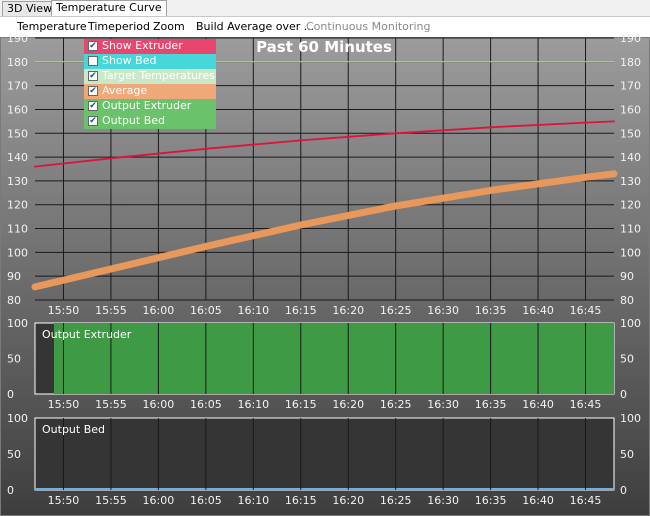 This screenshot has height=516, width=650. I want to click on legend-show-bed: Show Bed, so click(150, 61).